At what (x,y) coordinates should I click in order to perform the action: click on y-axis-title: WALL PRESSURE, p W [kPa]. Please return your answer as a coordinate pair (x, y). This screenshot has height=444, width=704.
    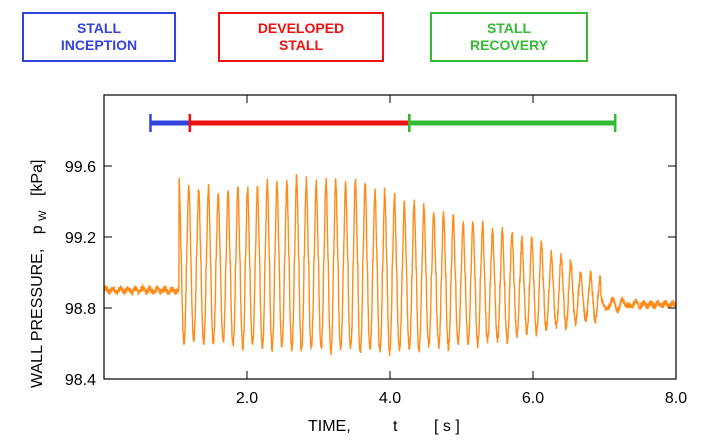
    Looking at the image, I should click on (39, 274).